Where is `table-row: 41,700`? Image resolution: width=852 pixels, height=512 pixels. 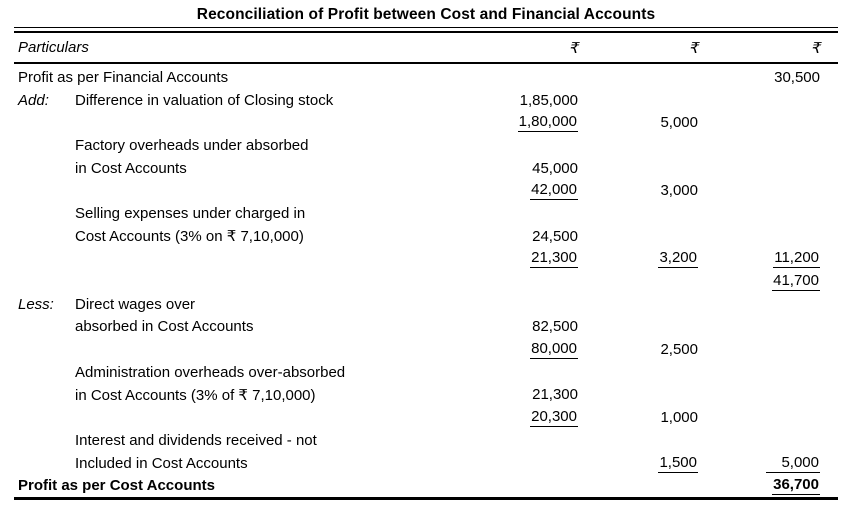 table-row: 41,700 is located at coordinates (426, 281).